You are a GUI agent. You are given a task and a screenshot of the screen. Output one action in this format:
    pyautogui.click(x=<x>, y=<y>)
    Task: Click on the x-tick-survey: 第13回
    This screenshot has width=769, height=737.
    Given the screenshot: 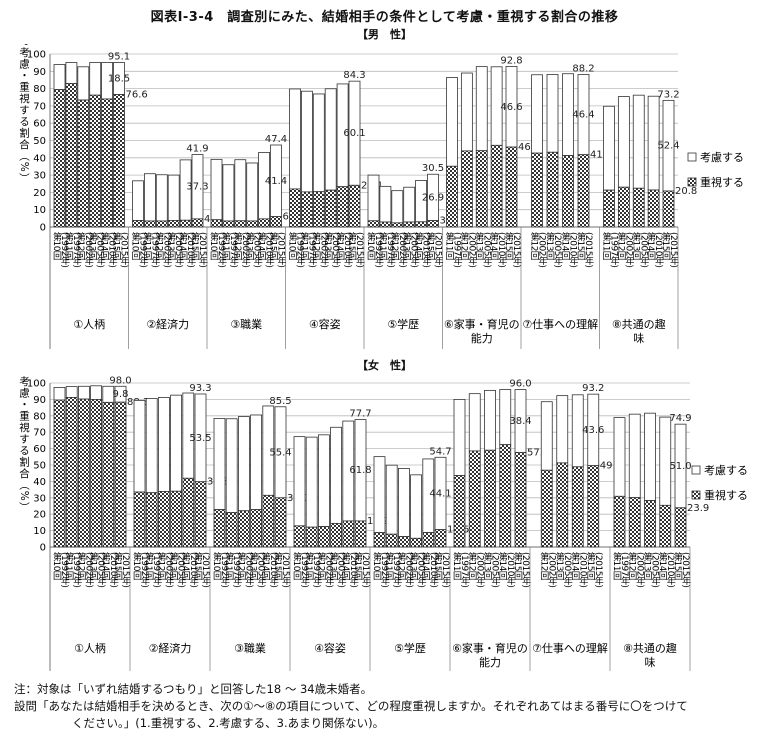 What is the action you would take?
    pyautogui.click(x=406, y=246)
    